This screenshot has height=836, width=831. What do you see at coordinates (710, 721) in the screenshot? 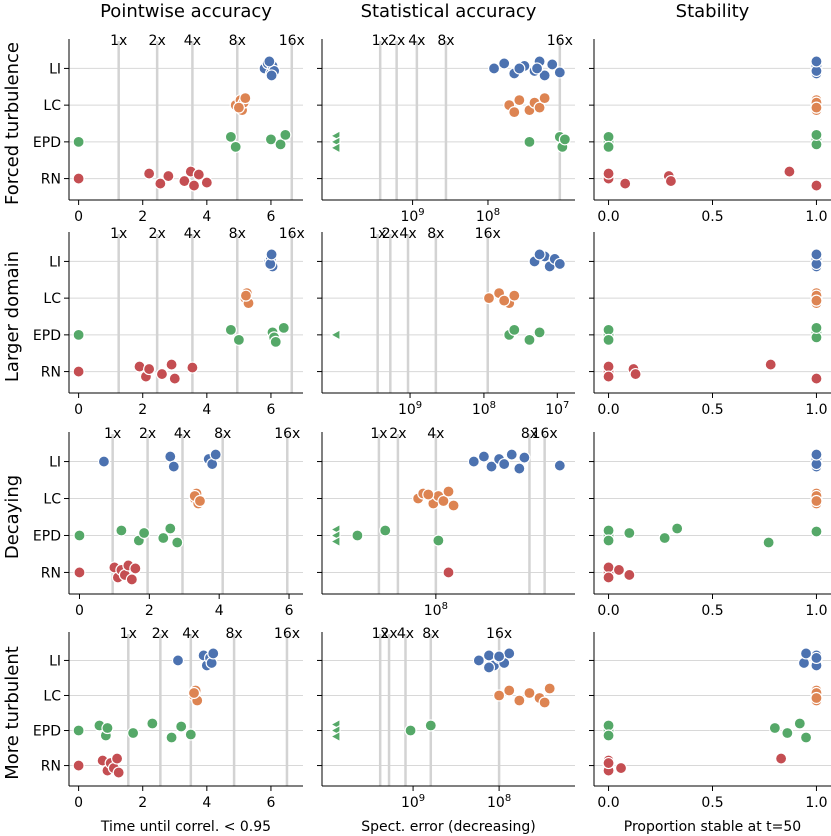
I see `subplot-3-2: 0.0 0.5 1.0` at bounding box center [710, 721].